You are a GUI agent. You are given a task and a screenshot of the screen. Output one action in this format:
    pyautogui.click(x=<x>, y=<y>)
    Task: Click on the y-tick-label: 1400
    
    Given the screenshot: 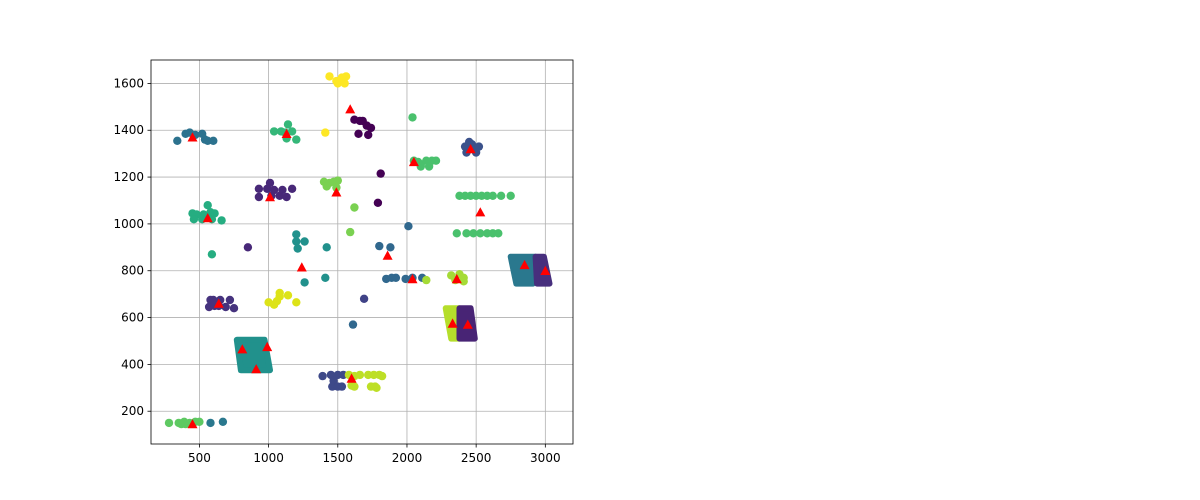 What is the action you would take?
    pyautogui.click(x=128, y=130)
    